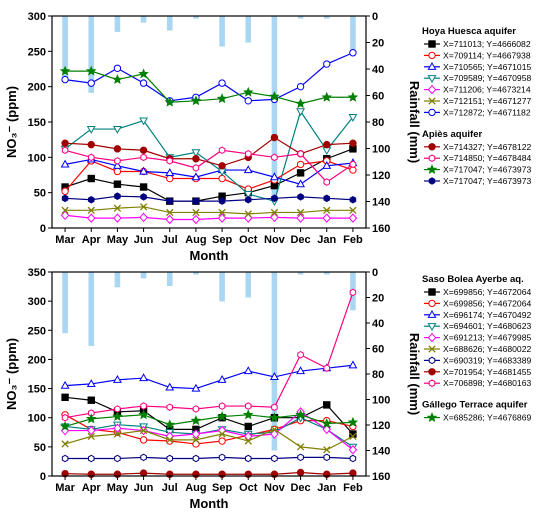 The image size is (550, 516). Describe the element at coordinates (326, 240) in the screenshot. I see `x-tick-label: Jan` at that location.